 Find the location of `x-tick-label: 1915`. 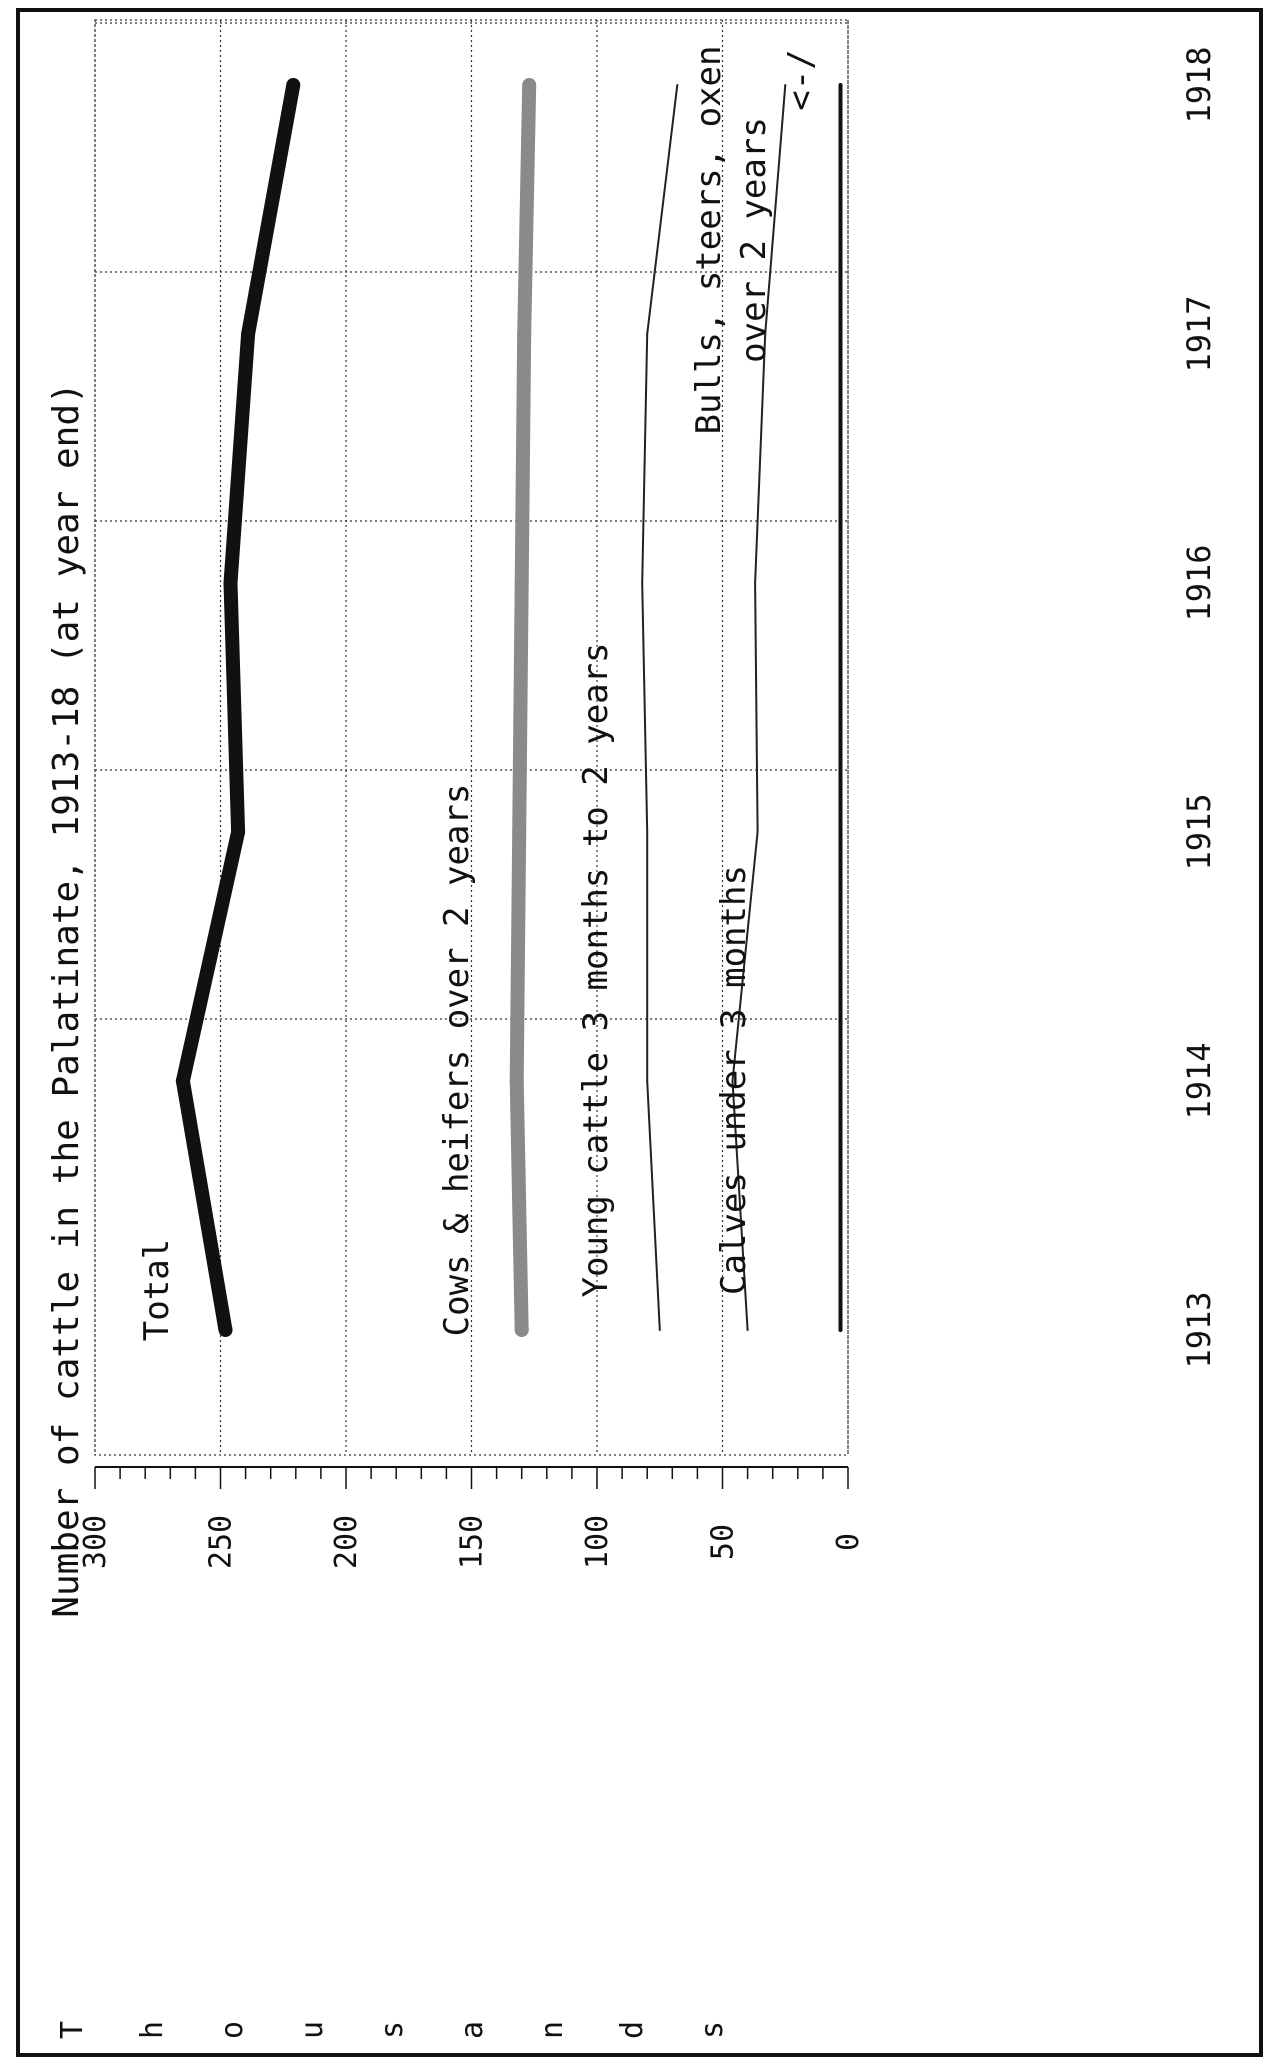

x-tick-label: 1915 is located at coordinates (1199, 831).